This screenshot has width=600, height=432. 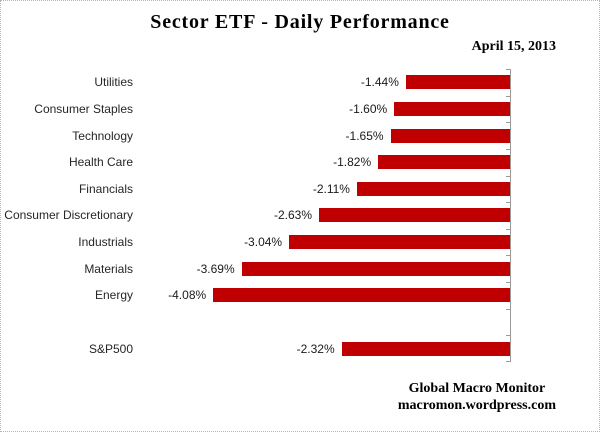 What do you see at coordinates (256, 162) in the screenshot?
I see `chart-row: Health Care -1.82%` at bounding box center [256, 162].